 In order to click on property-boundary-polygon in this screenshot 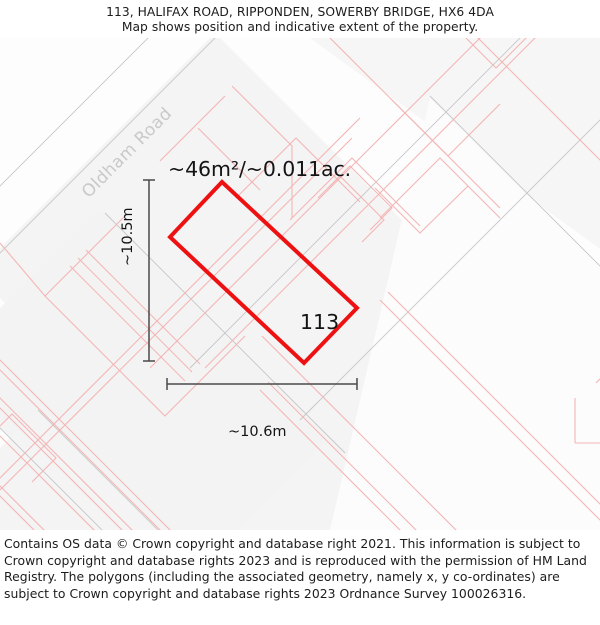, I will do `click(263, 272)`.